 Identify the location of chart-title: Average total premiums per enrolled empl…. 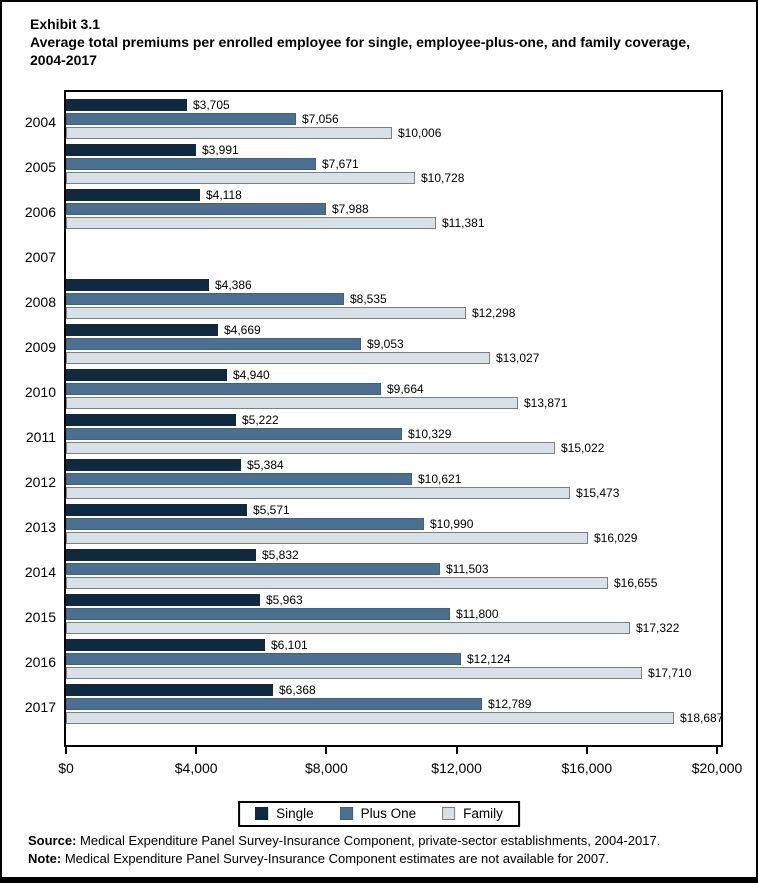
(360, 51).